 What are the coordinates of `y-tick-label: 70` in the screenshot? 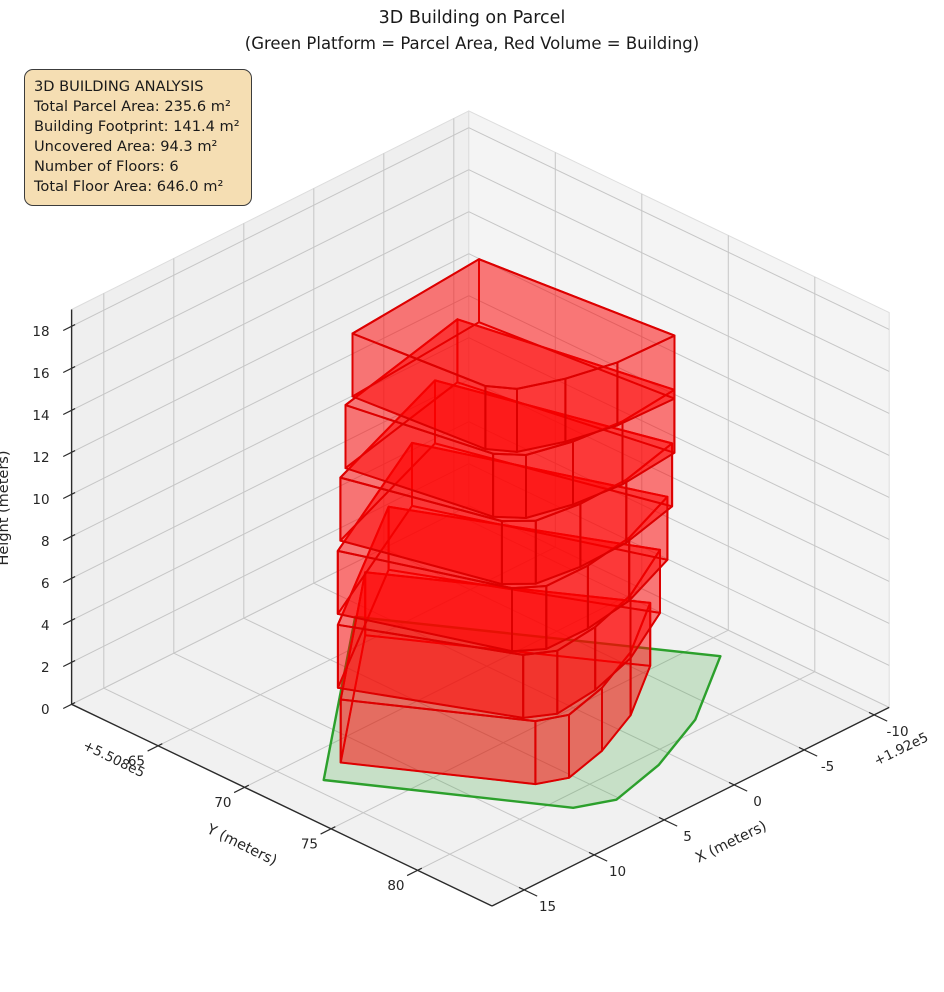 It's located at (222, 803).